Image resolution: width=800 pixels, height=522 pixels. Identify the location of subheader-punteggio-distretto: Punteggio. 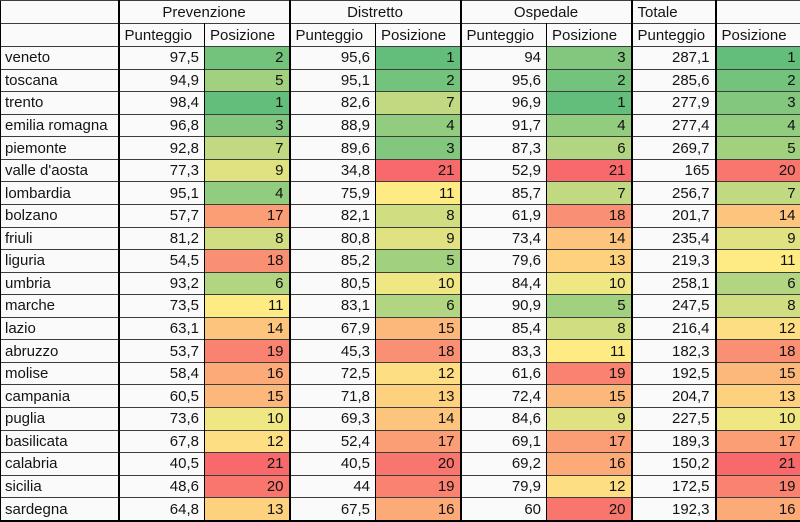
(333, 35).